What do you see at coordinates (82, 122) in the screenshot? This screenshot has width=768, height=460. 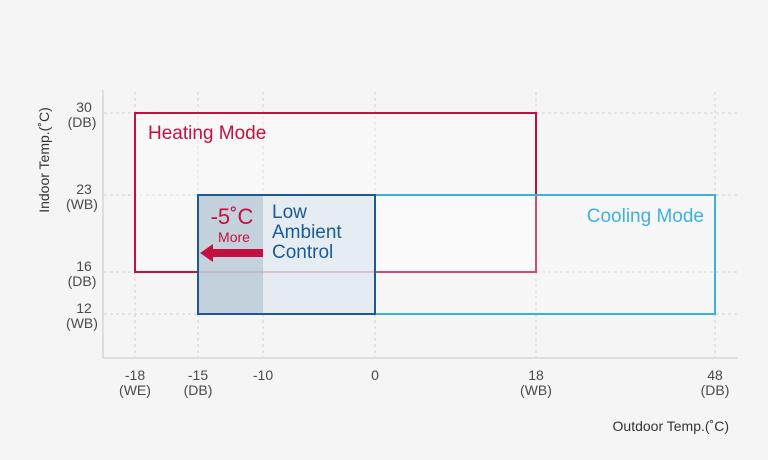 I see `y-tick-sub-30: (DB)` at bounding box center [82, 122].